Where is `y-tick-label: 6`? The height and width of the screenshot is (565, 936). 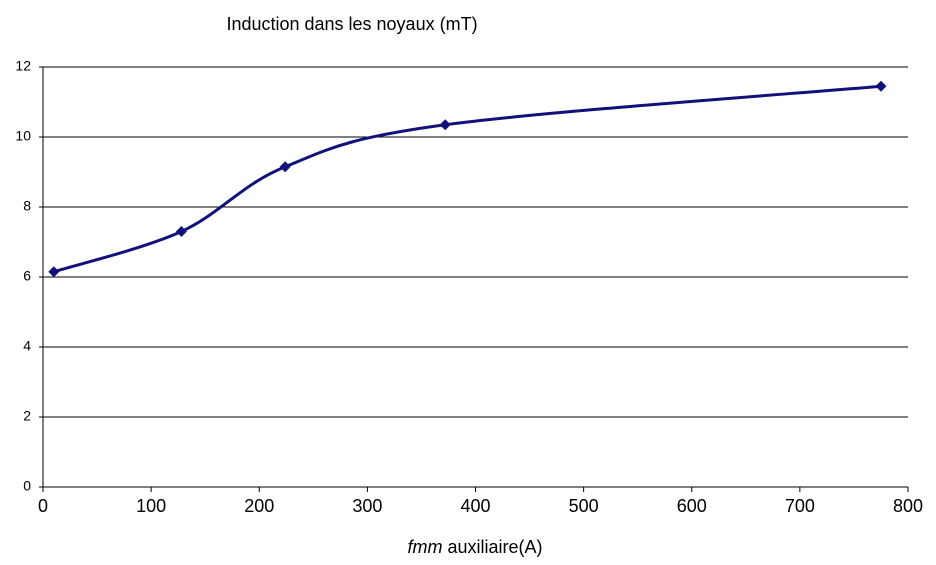 y-tick-label: 6 is located at coordinates (27, 276).